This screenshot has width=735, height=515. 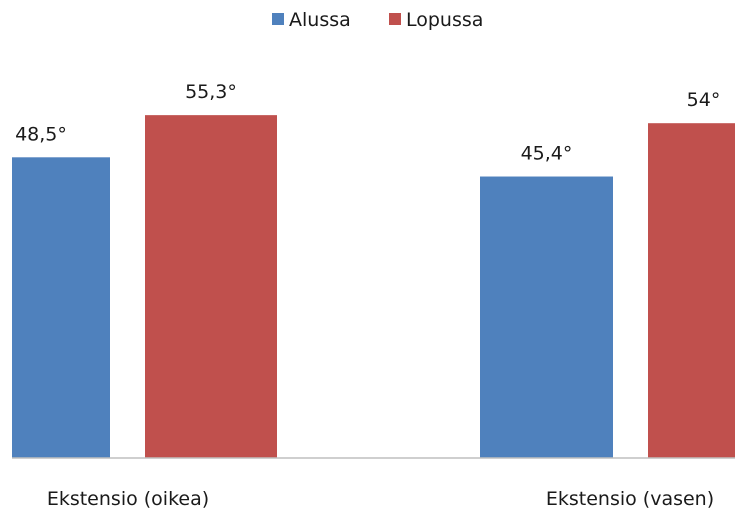 What do you see at coordinates (691, 290) in the screenshot?
I see `bar-lopussa-vasen` at bounding box center [691, 290].